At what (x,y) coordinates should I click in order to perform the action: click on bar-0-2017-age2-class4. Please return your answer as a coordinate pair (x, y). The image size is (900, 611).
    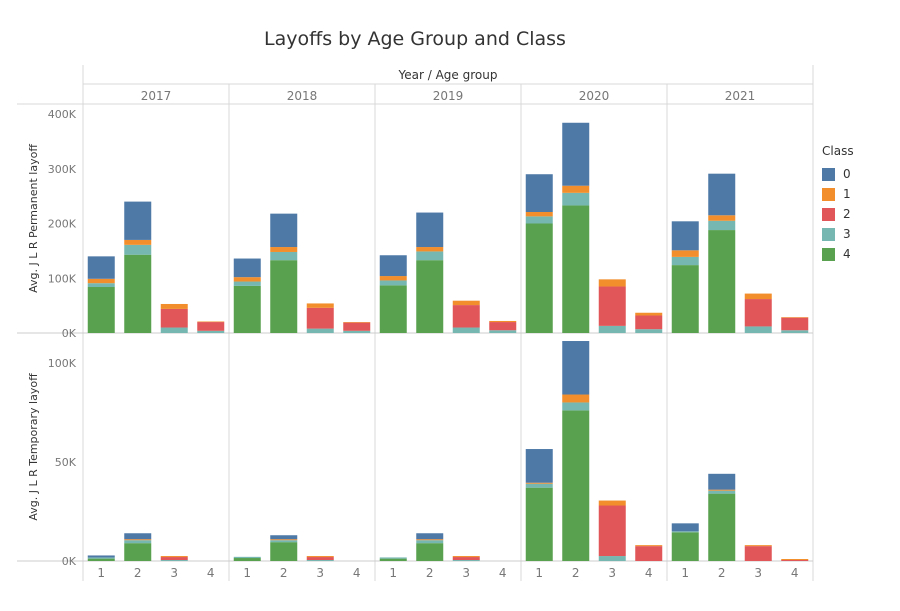
    Looking at the image, I should click on (138, 293).